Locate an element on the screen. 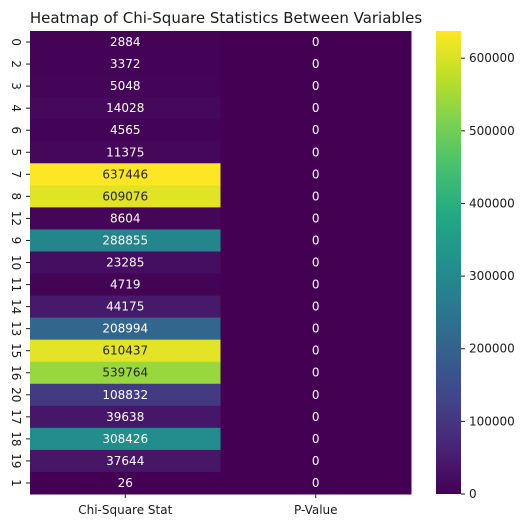  row-tick-label: 4 is located at coordinates (16, 108).